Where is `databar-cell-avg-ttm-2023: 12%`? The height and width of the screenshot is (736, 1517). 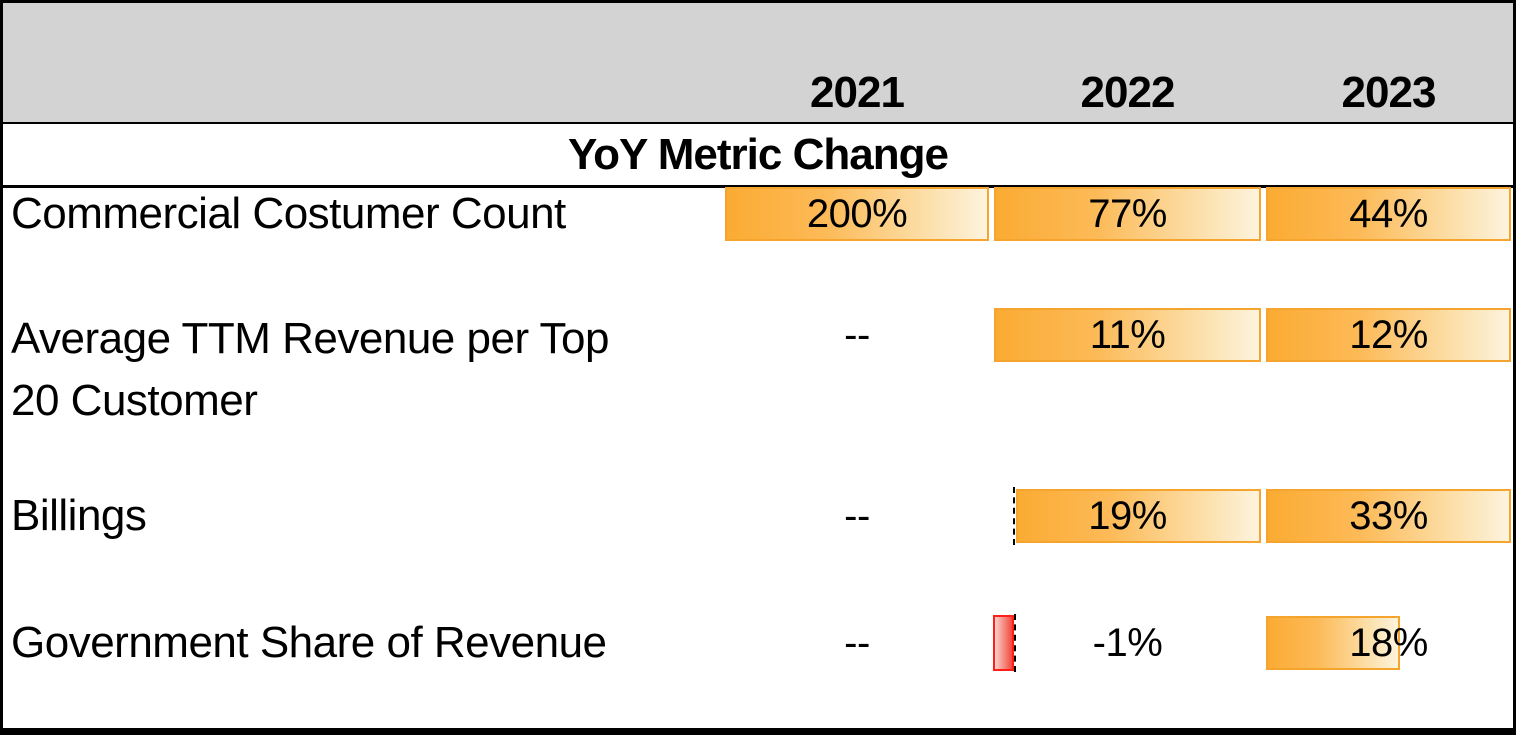
databar-cell-avg-ttm-2023: 12% is located at coordinates (1388, 335).